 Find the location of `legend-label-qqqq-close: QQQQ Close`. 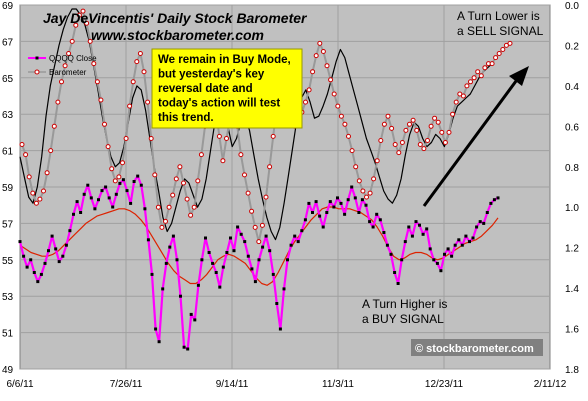

legend-label-qqqq-close: QQQQ Close is located at coordinates (73, 58).